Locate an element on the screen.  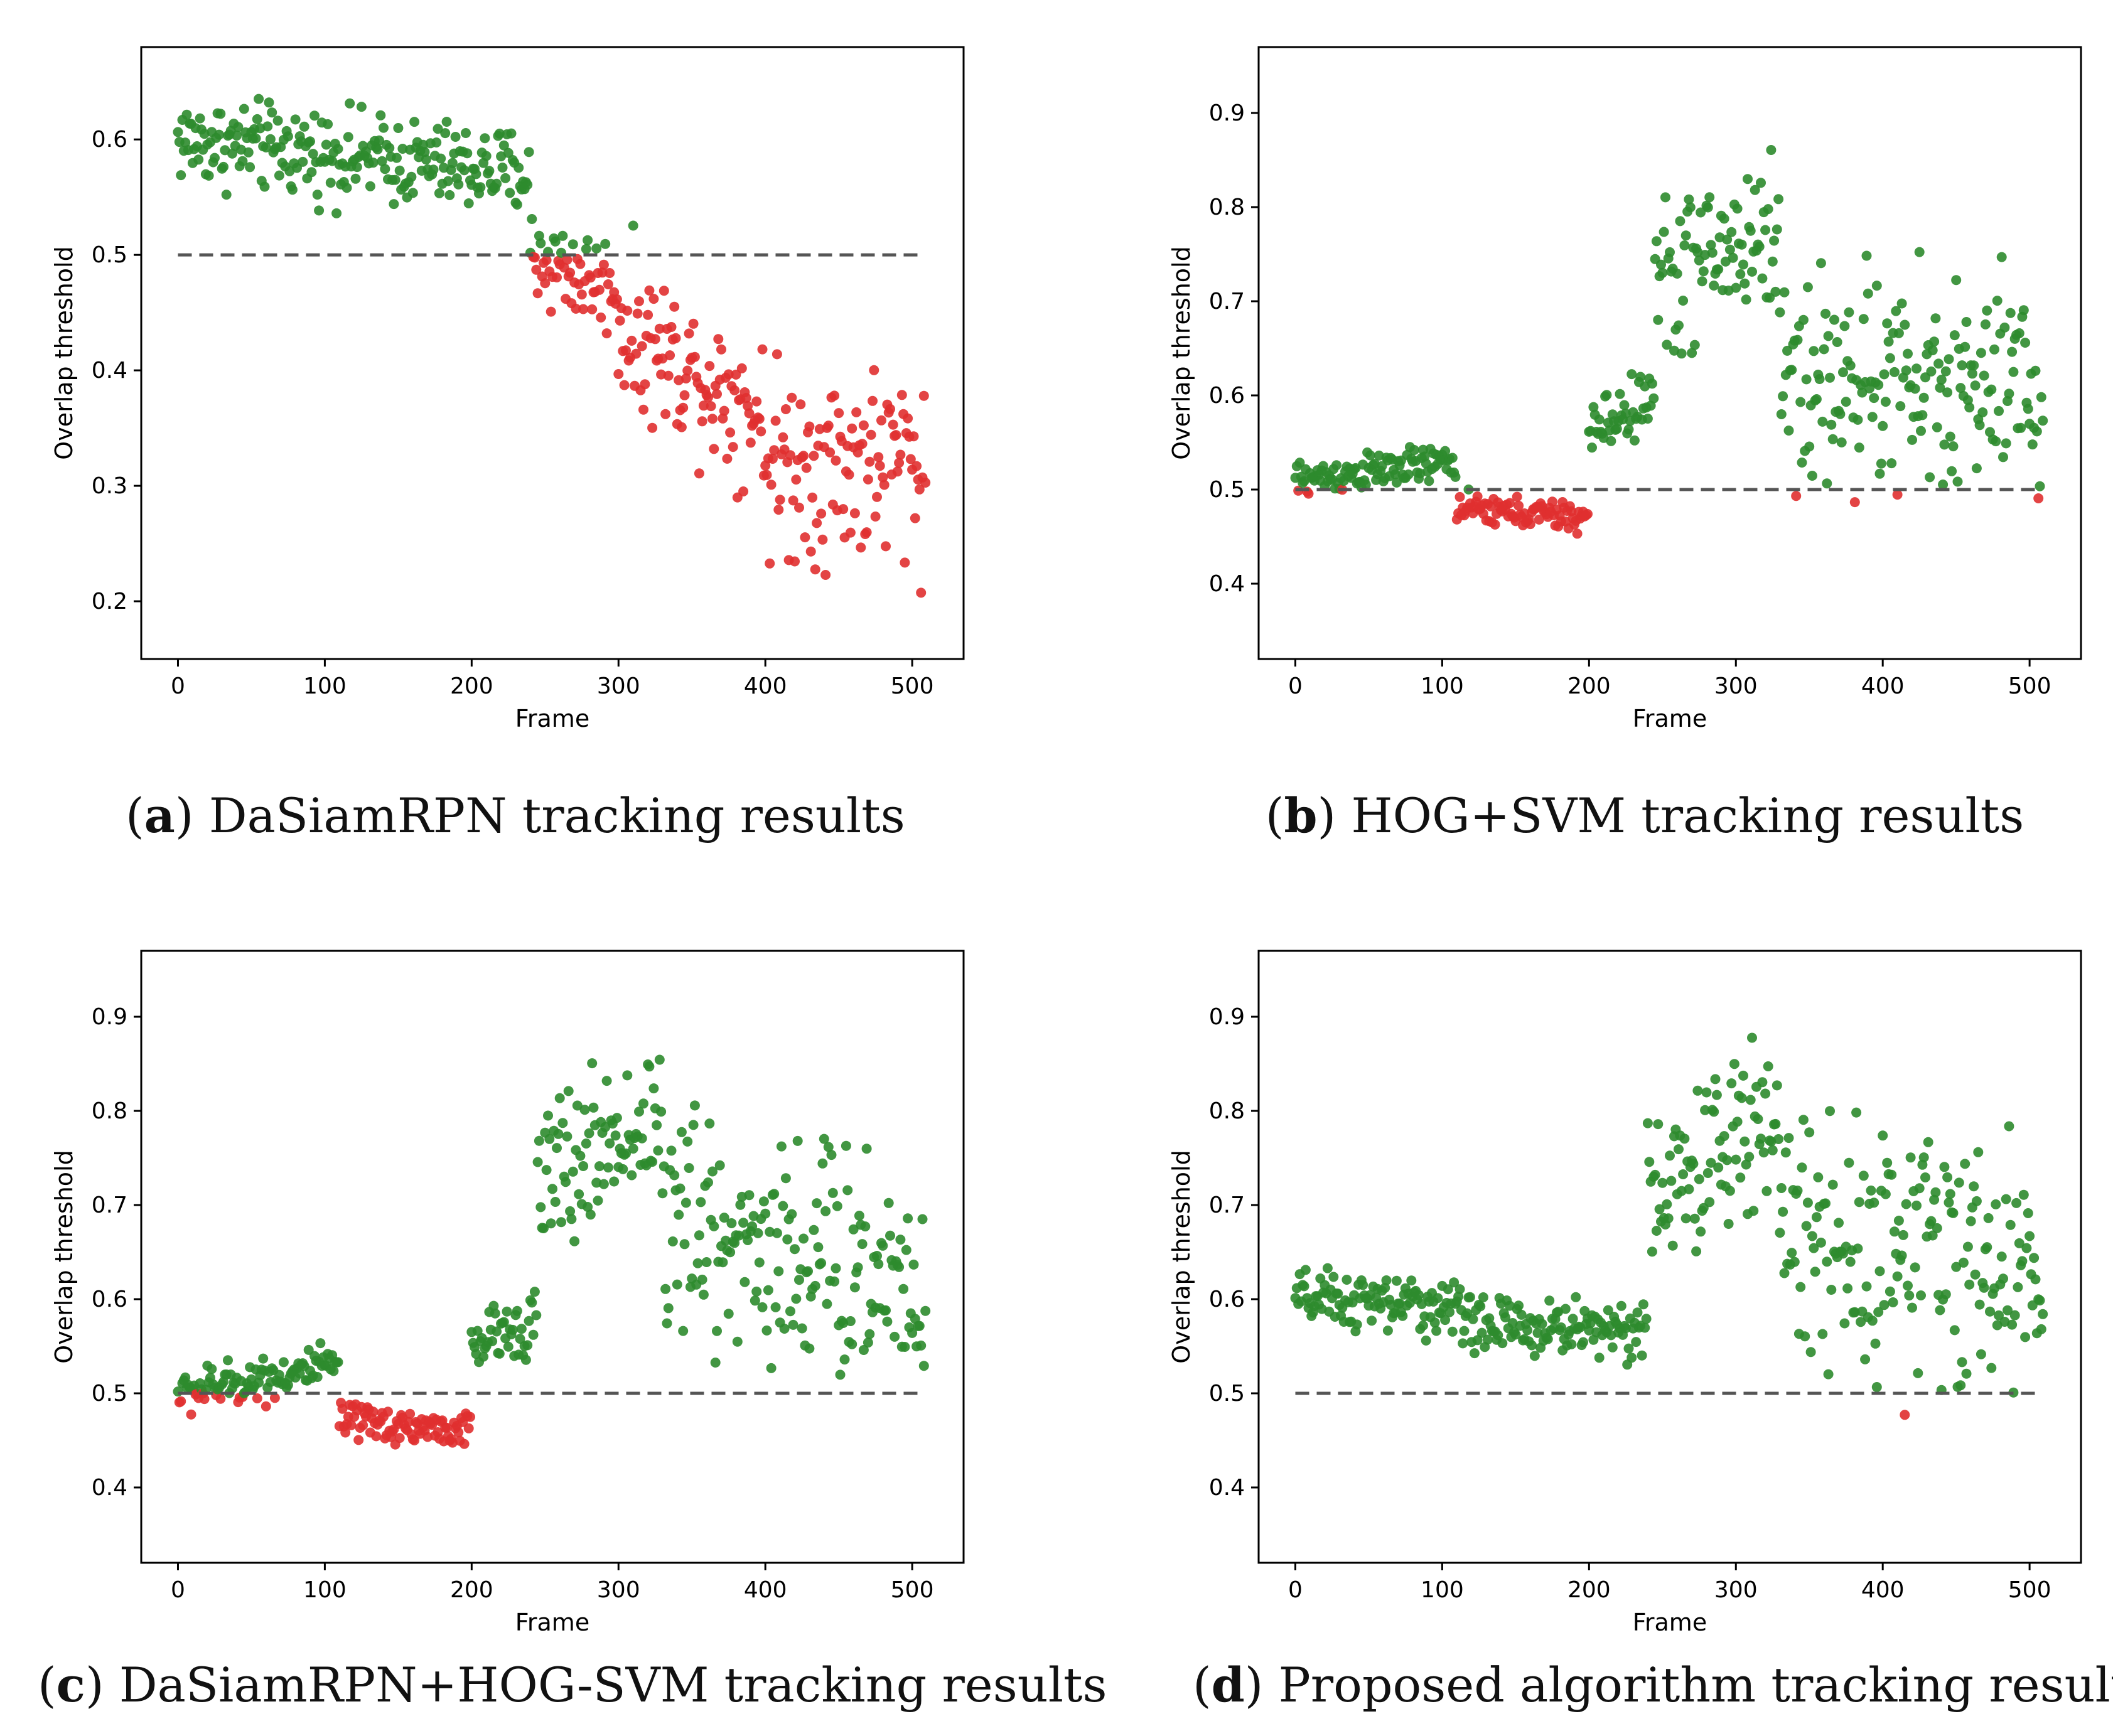
x-tick-label: 300 is located at coordinates (1736, 1590).